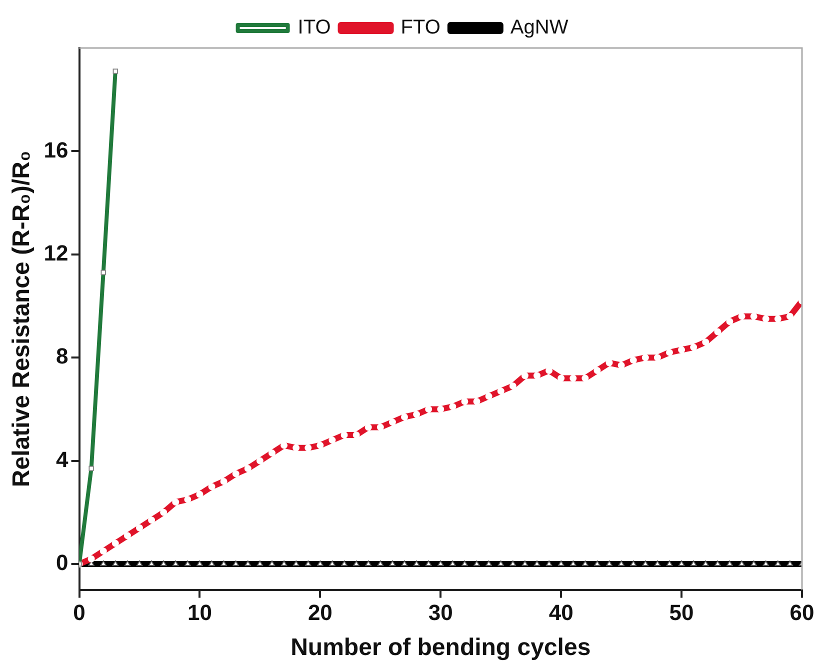  I want to click on y-tick-label: 16, so click(56, 149).